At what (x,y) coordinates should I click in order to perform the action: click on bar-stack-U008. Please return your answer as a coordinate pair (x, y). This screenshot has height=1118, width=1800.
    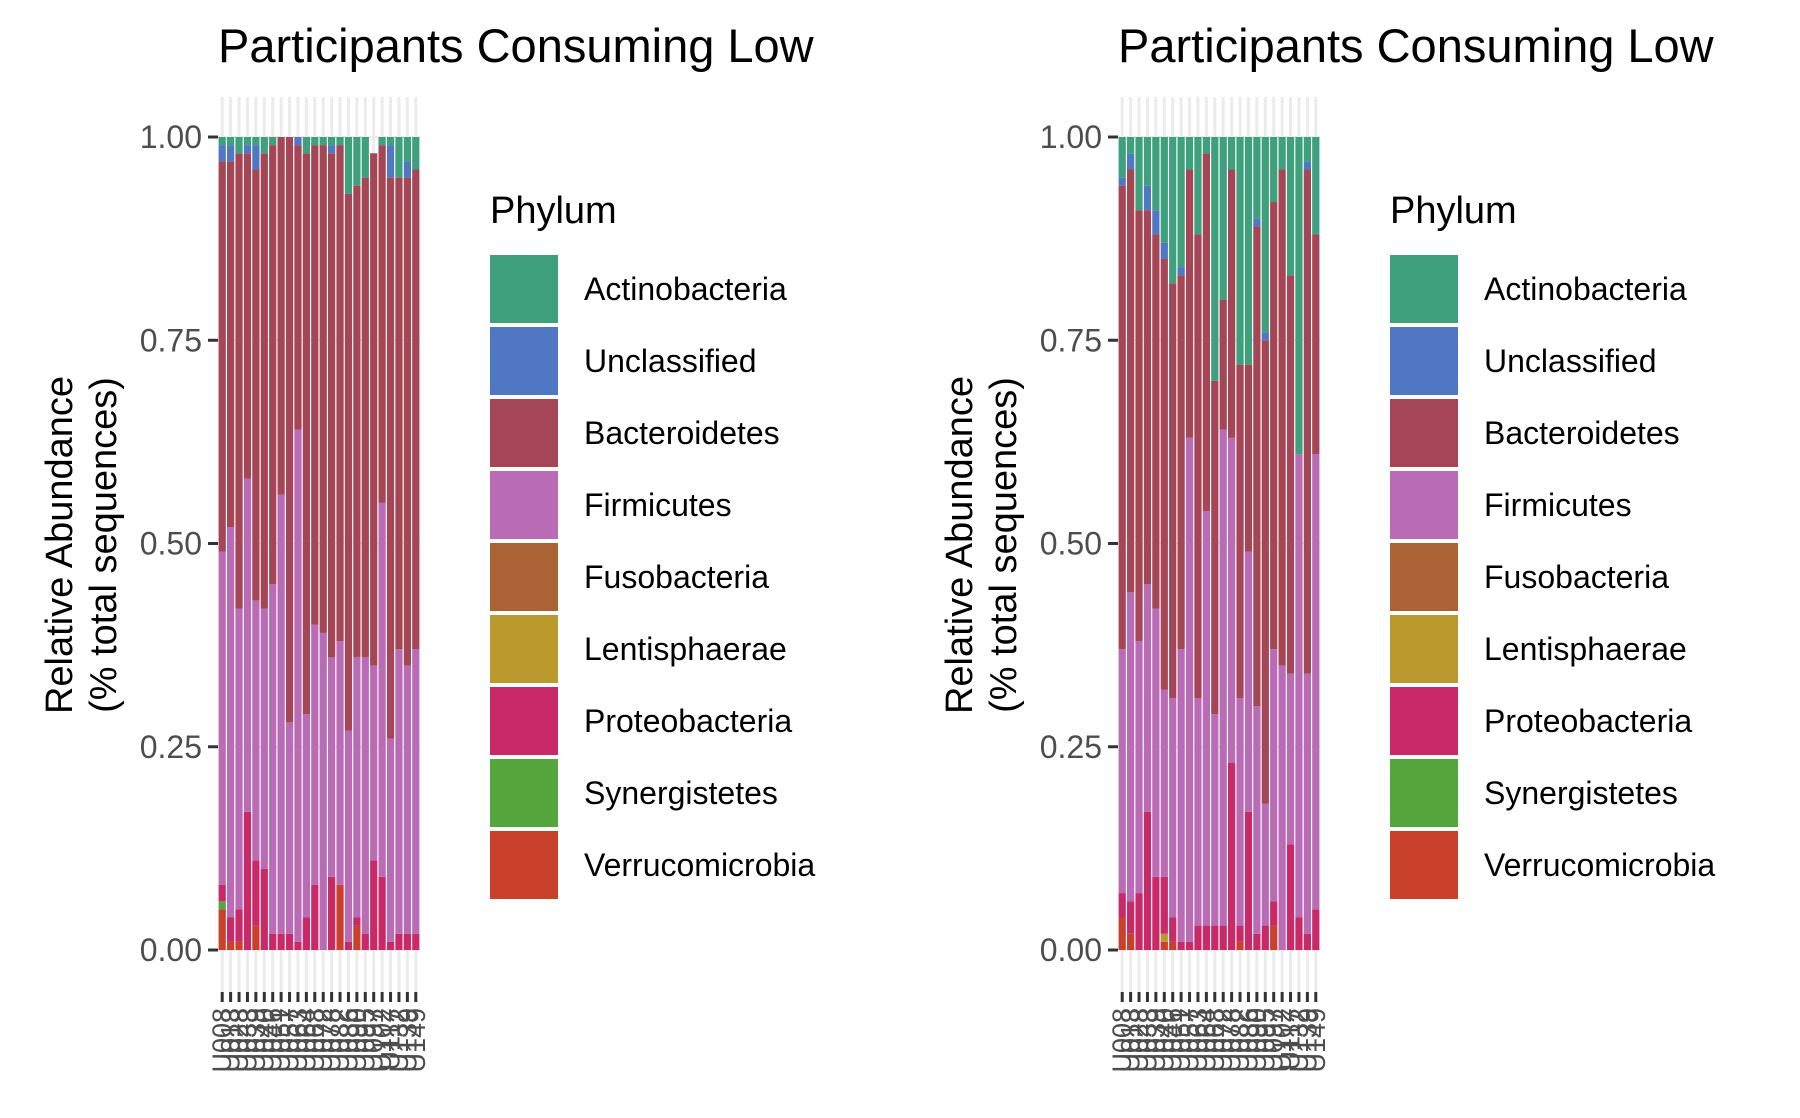
    Looking at the image, I should click on (222, 543).